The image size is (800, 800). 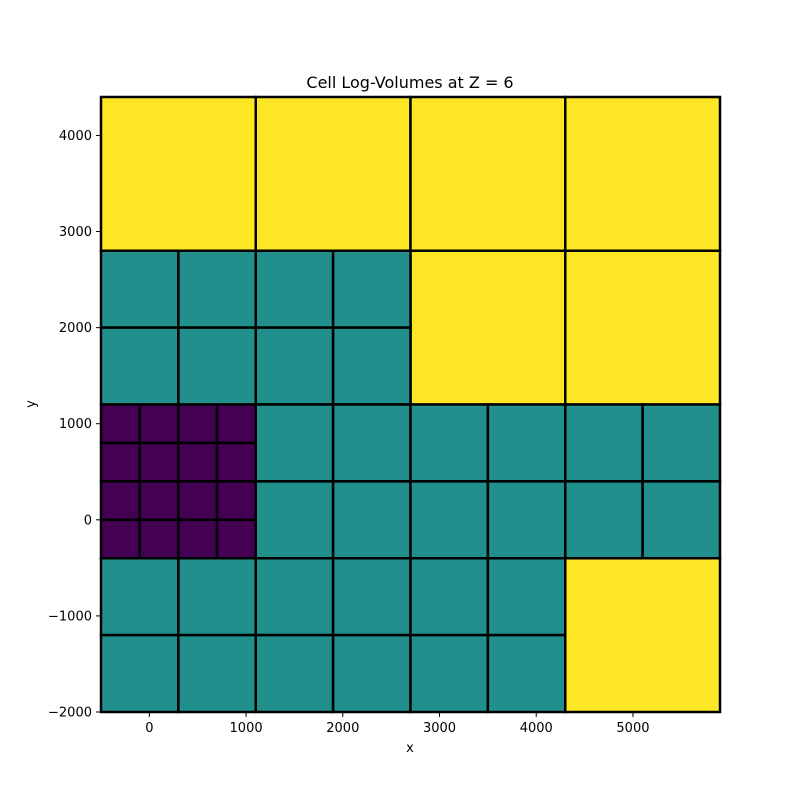 What do you see at coordinates (632, 728) in the screenshot?
I see `x-tick-label: 5000` at bounding box center [632, 728].